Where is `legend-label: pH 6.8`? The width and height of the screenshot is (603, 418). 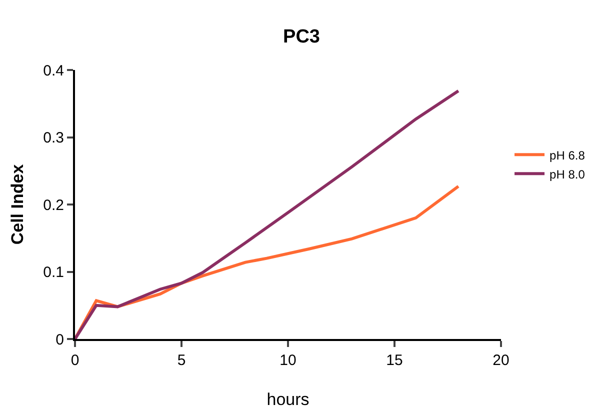 legend-label: pH 6.8 is located at coordinates (568, 155).